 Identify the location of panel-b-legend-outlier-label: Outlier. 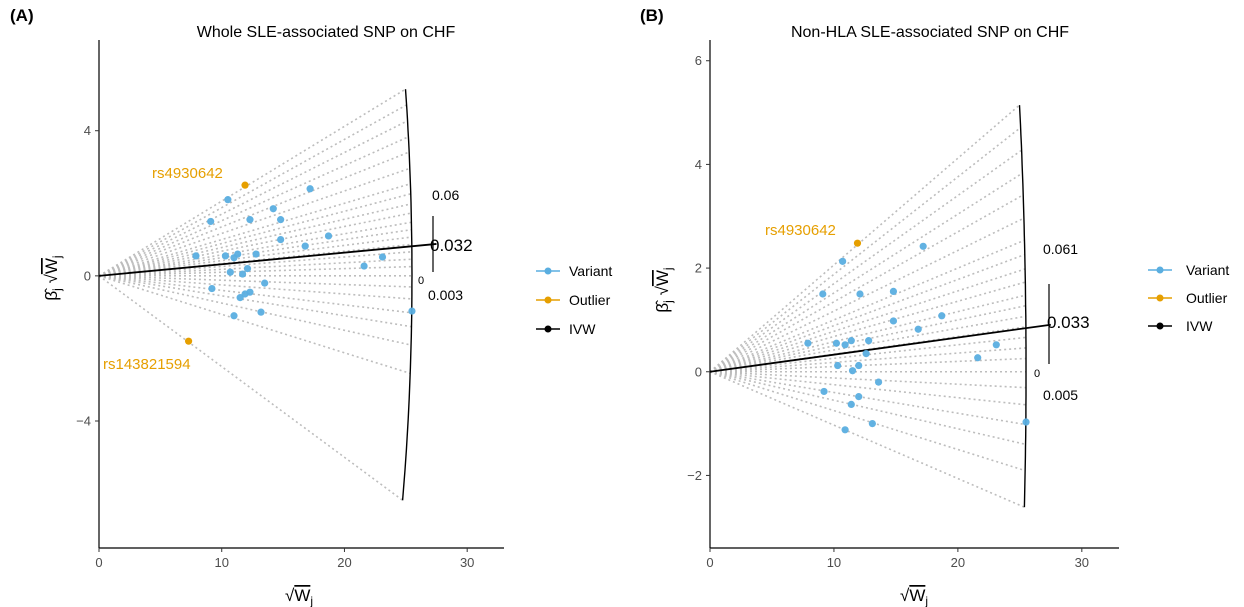
(1207, 298).